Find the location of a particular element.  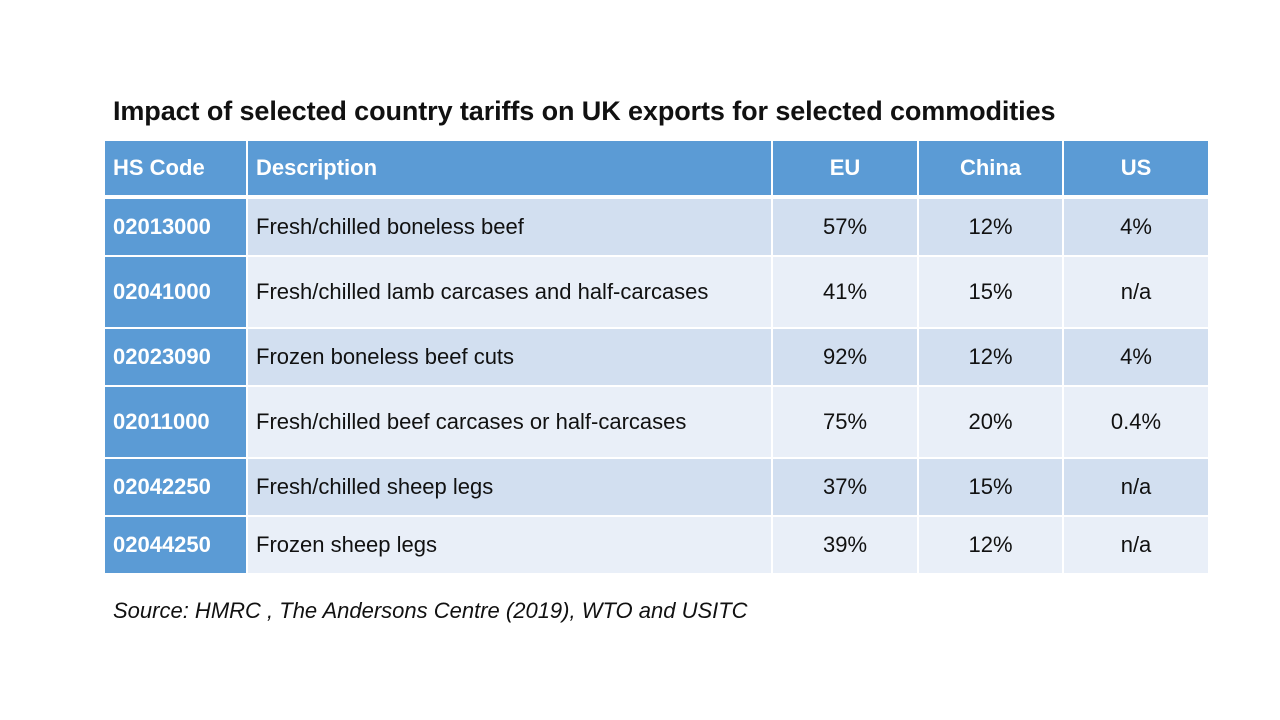

header-description: Description is located at coordinates (509, 169).